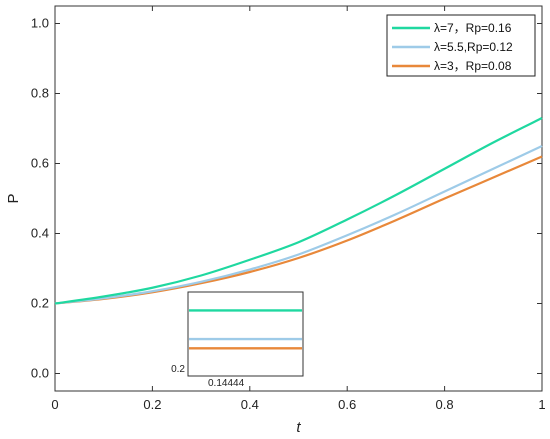 The image size is (550, 439). I want to click on x-tick-label: 0.2, so click(152, 404).